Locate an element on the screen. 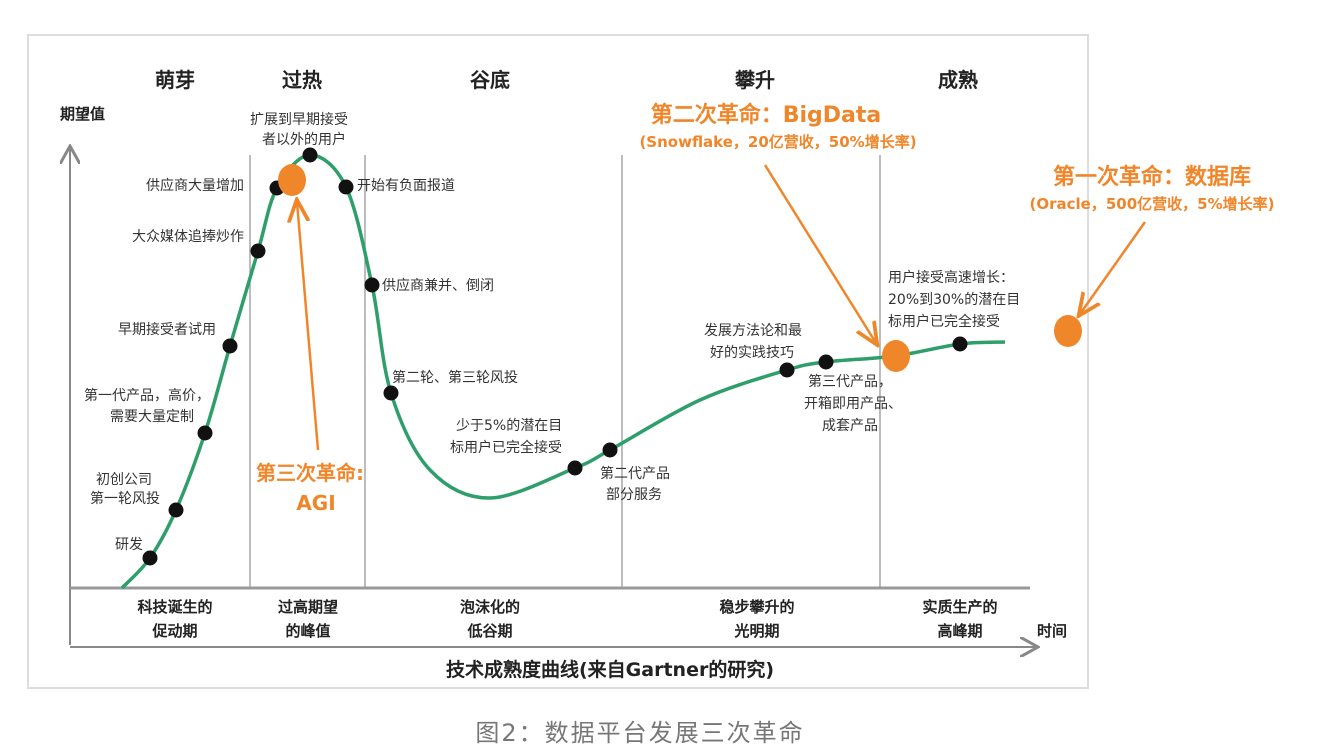 The height and width of the screenshot is (748, 1318). point-label: 第一代产品，高价， is located at coordinates (147, 395).